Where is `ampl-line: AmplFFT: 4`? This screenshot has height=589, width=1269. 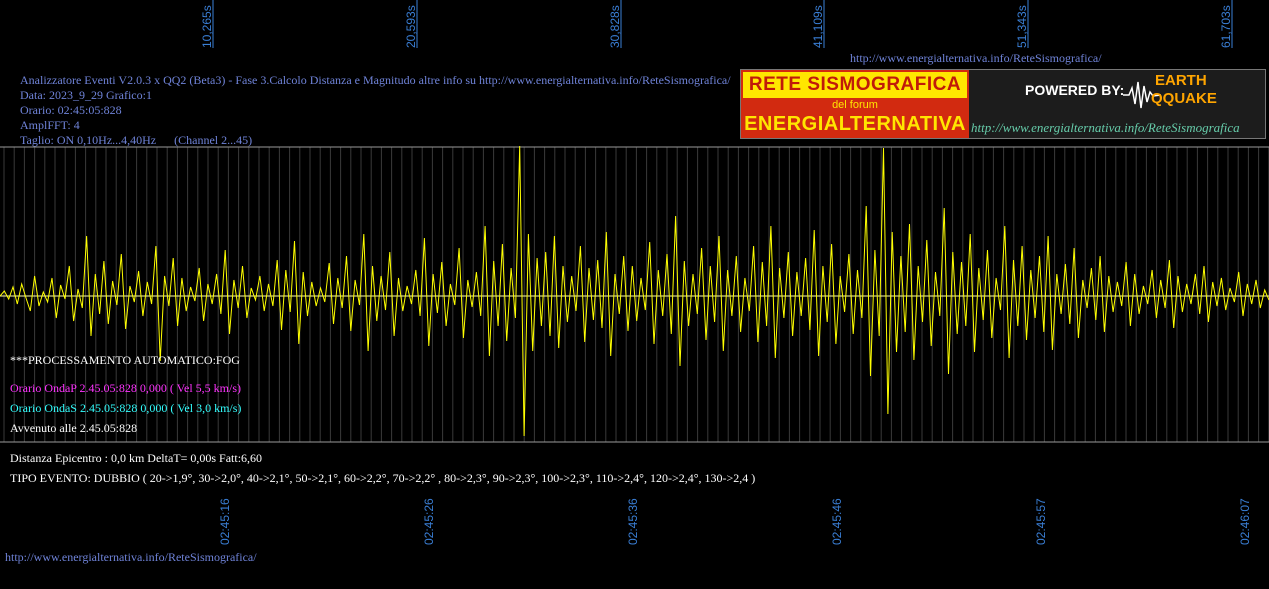
ampl-line: AmplFFT: 4 is located at coordinates (50, 125).